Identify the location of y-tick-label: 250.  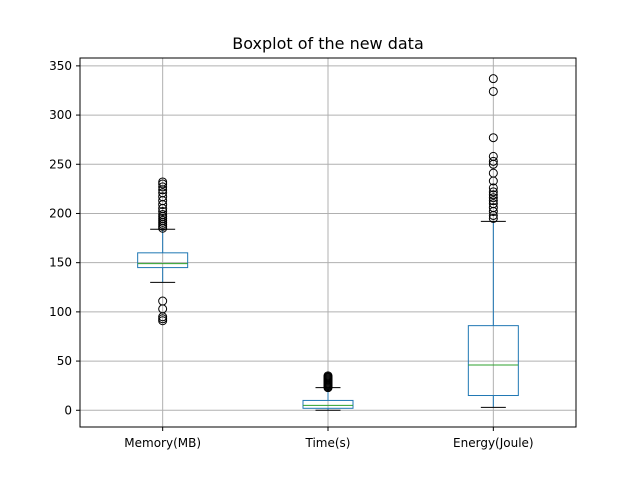
(60, 164).